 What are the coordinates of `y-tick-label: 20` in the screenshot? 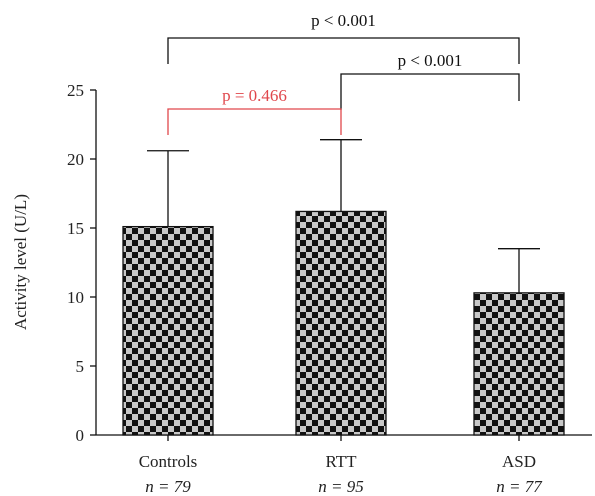 It's located at (75, 159).